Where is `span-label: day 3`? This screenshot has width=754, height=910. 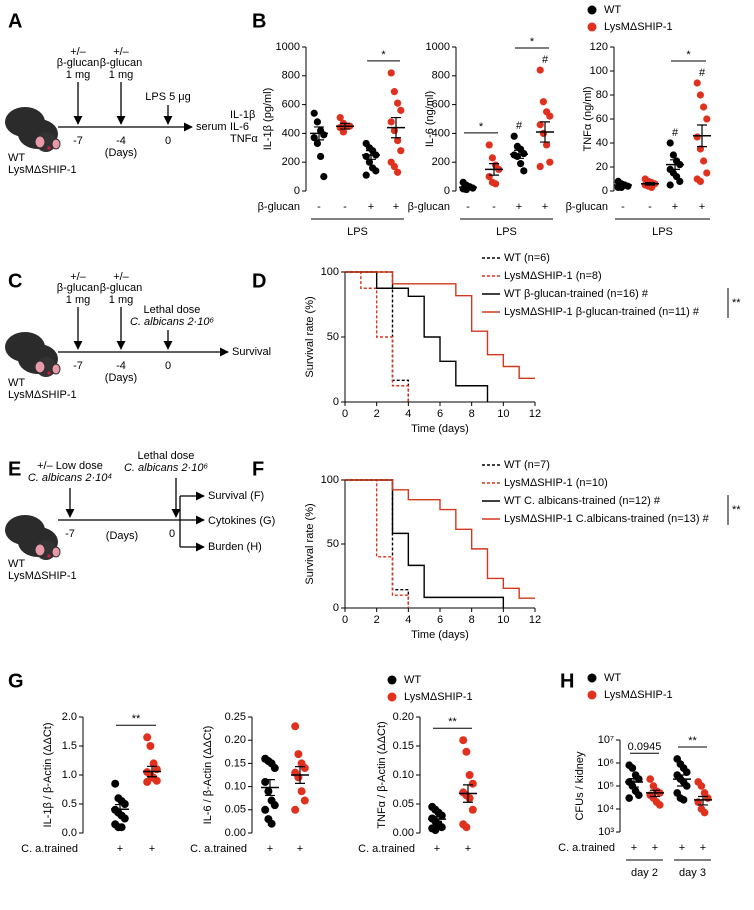
span-label: day 3 is located at coordinates (692, 873).